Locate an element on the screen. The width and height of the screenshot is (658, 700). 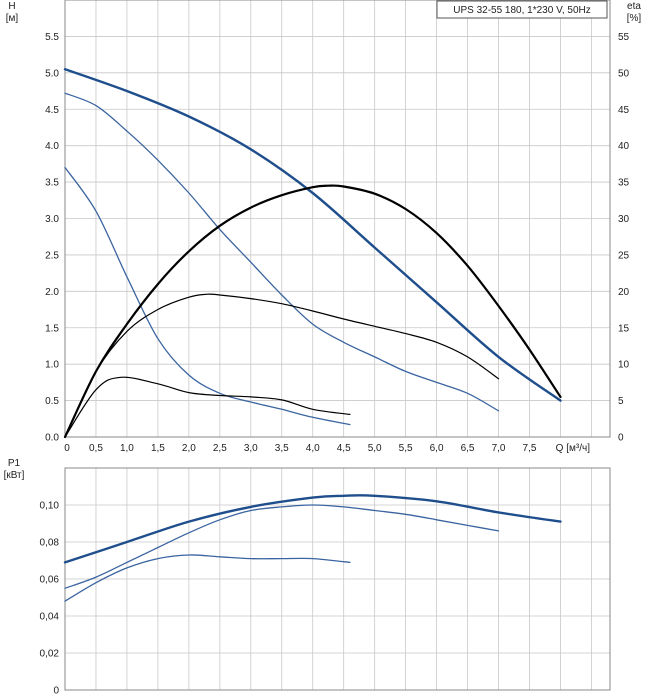
y-tick-label: 4.0 is located at coordinates (52, 146).